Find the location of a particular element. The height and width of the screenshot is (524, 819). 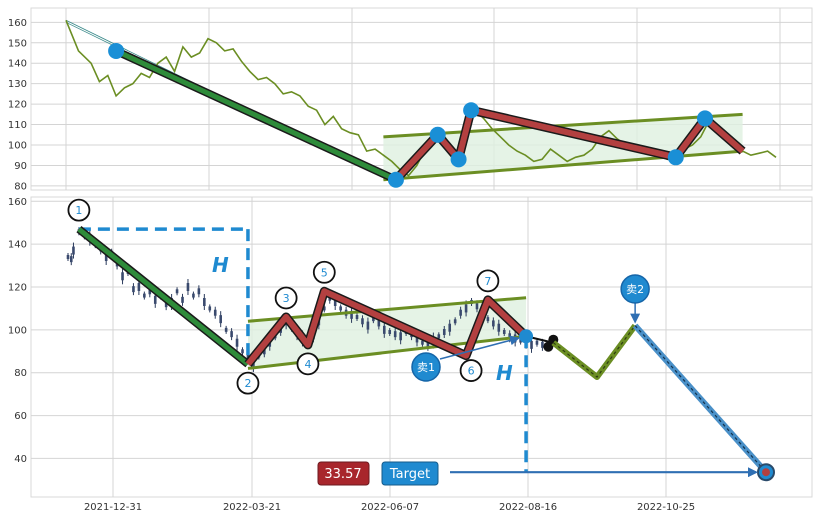

svg-text: 33.57 is located at coordinates (342, 474).